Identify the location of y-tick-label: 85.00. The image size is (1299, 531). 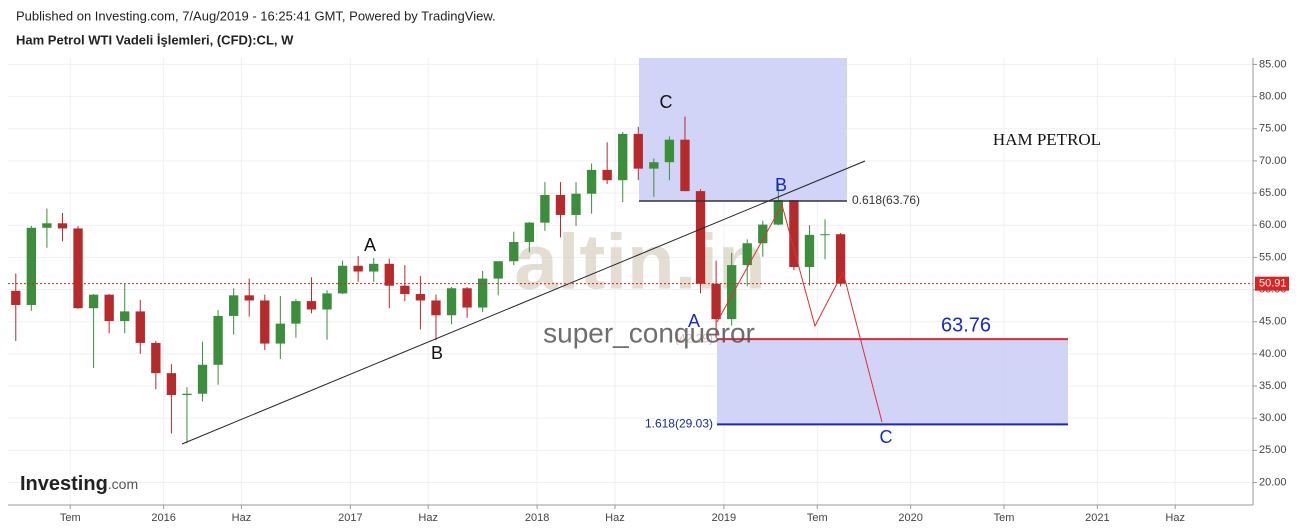
(1273, 64).